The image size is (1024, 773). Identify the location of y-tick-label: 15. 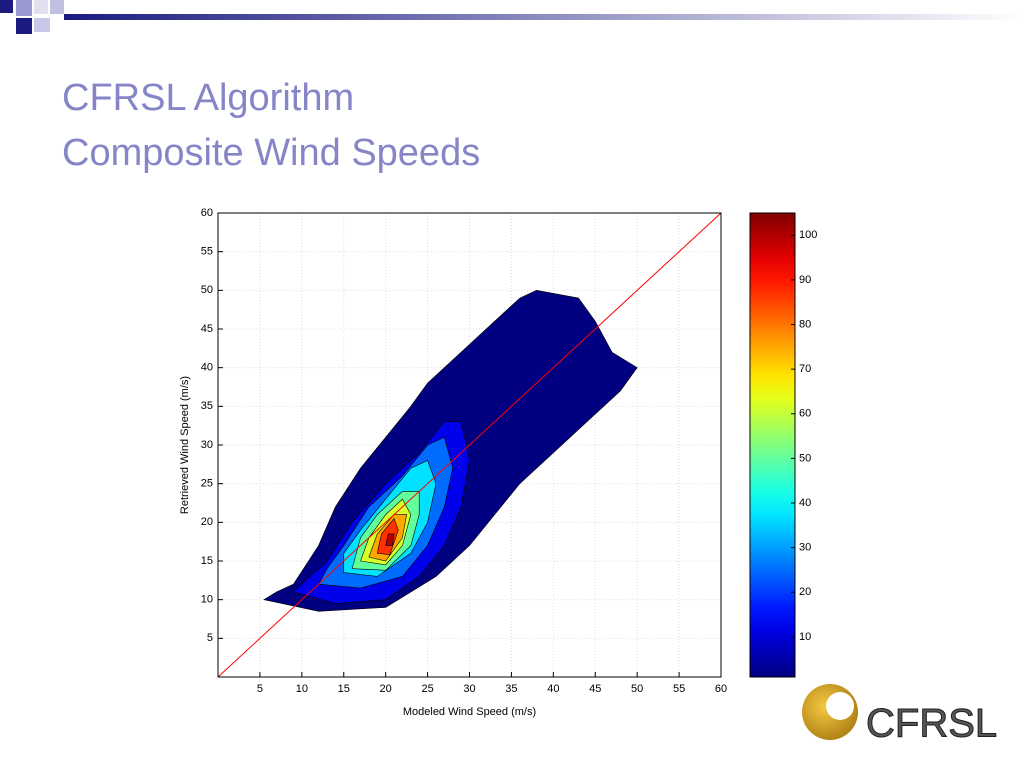
(207, 561).